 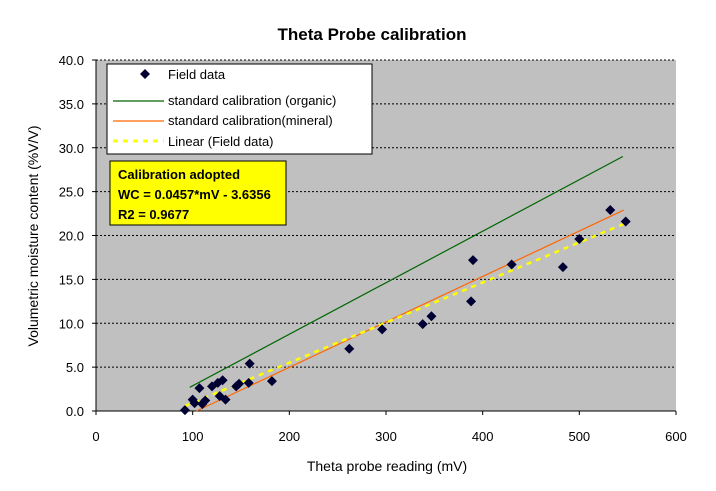 What do you see at coordinates (252, 100) in the screenshot?
I see `legend-label-organic: standard calibration (organic)` at bounding box center [252, 100].